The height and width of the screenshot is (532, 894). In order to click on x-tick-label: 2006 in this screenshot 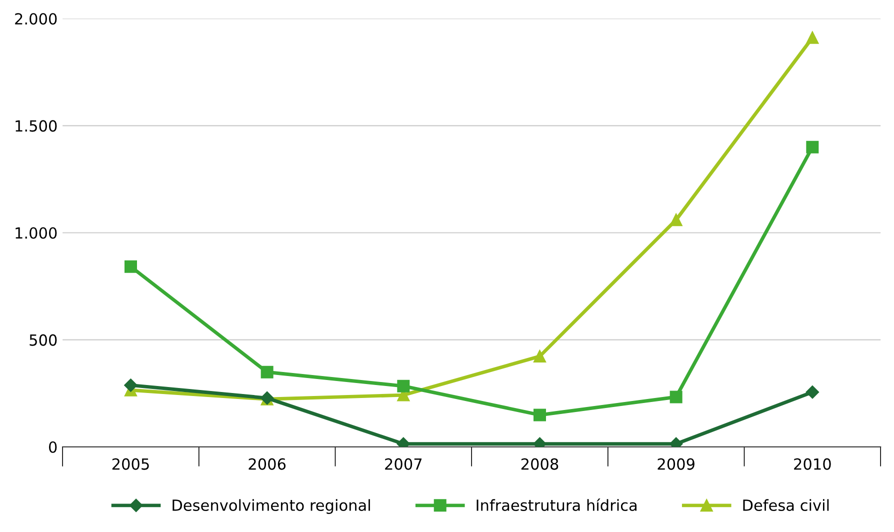, I will do `click(267, 464)`.